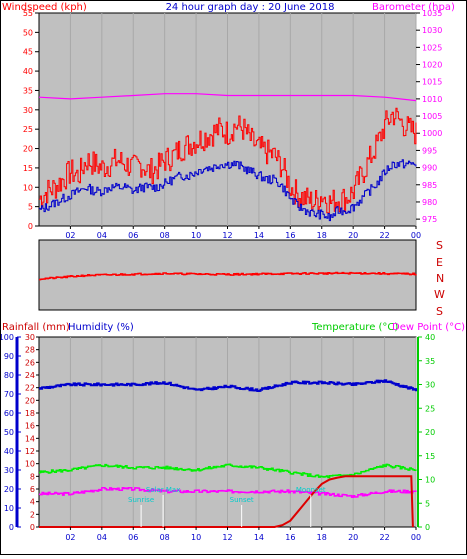 The height and width of the screenshot is (559, 467). Describe the element at coordinates (11, 527) in the screenshot. I see `humidity-tick-label: 0` at that location.